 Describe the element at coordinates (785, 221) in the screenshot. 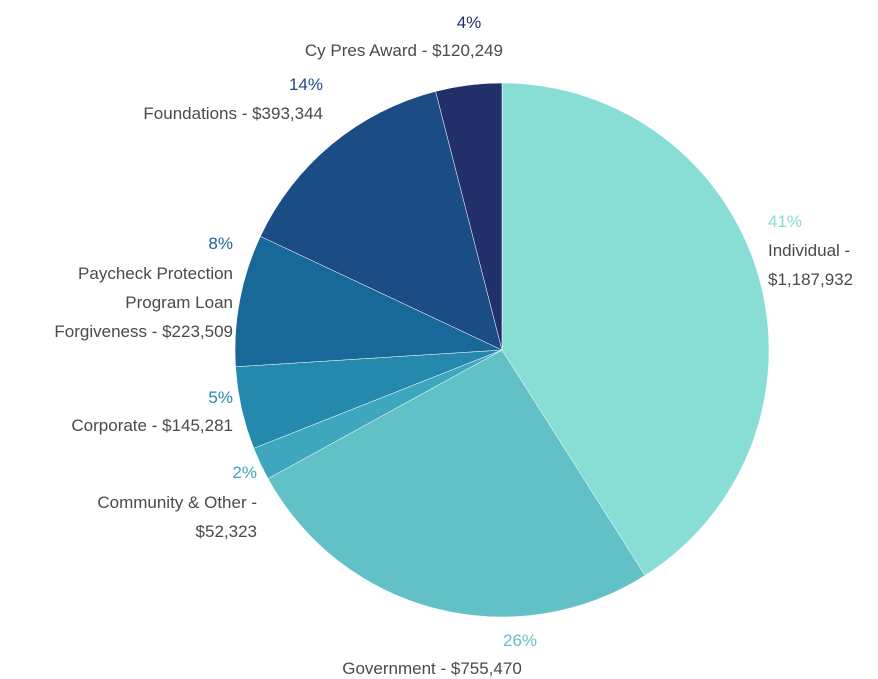

I see `percent-label: 41%` at that location.